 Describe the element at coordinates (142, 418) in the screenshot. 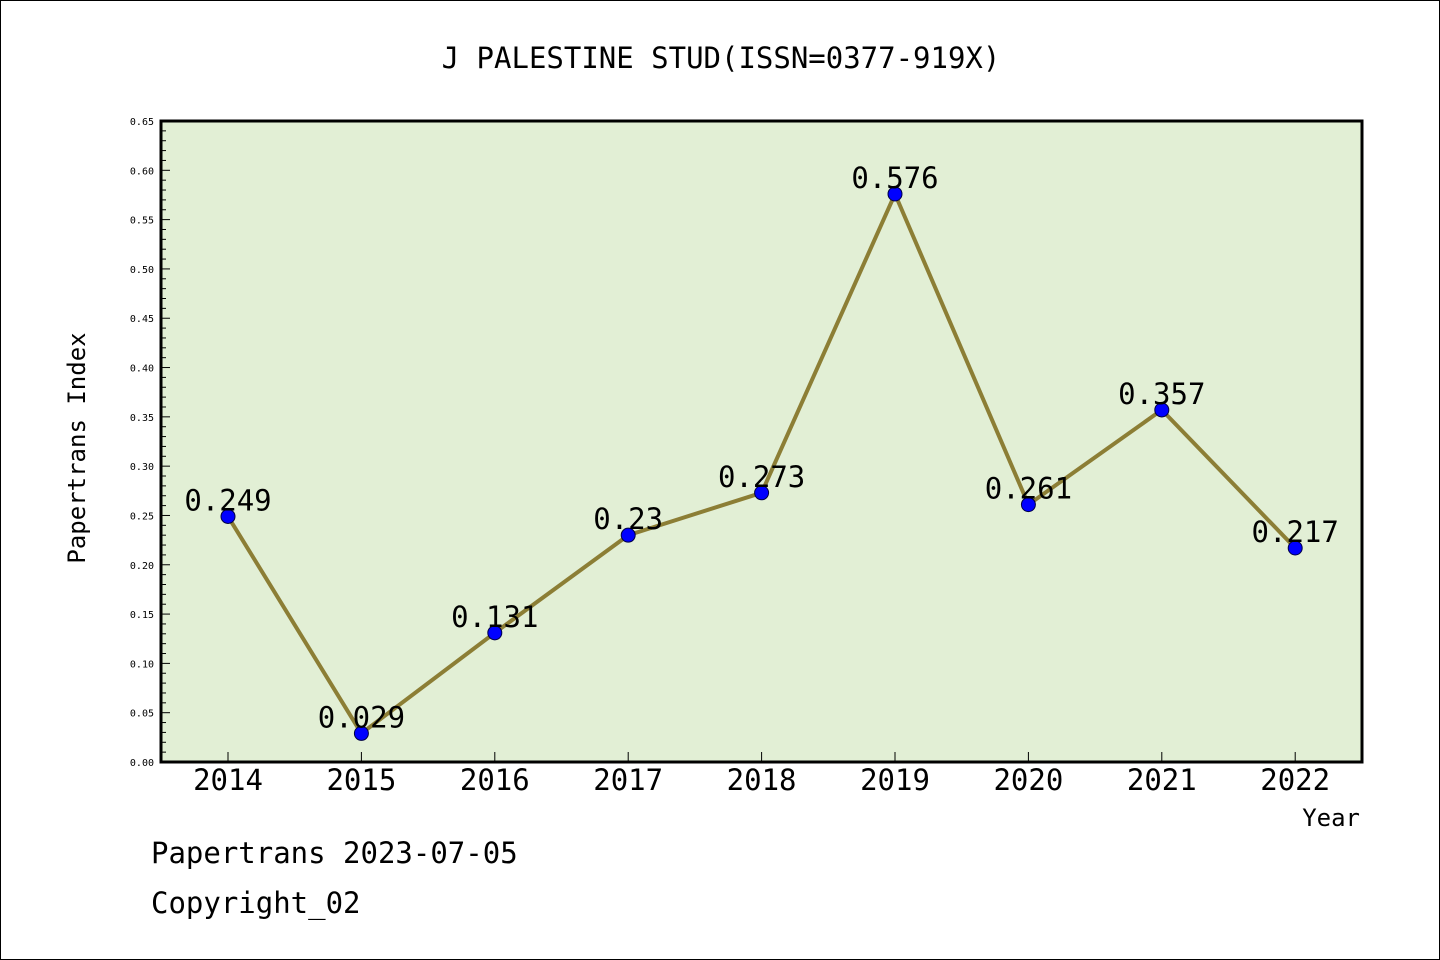

I see `y-tick-label: 0.35` at that location.